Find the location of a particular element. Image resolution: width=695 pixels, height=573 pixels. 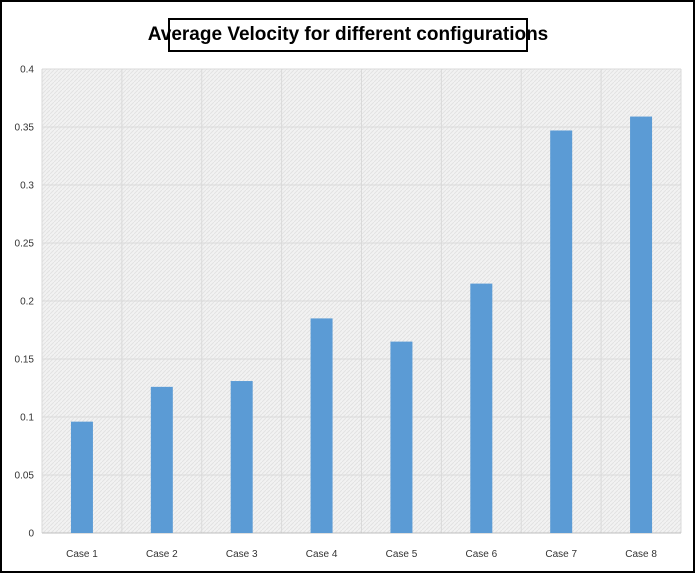

y-tick-label: 0.05 is located at coordinates (25, 476).